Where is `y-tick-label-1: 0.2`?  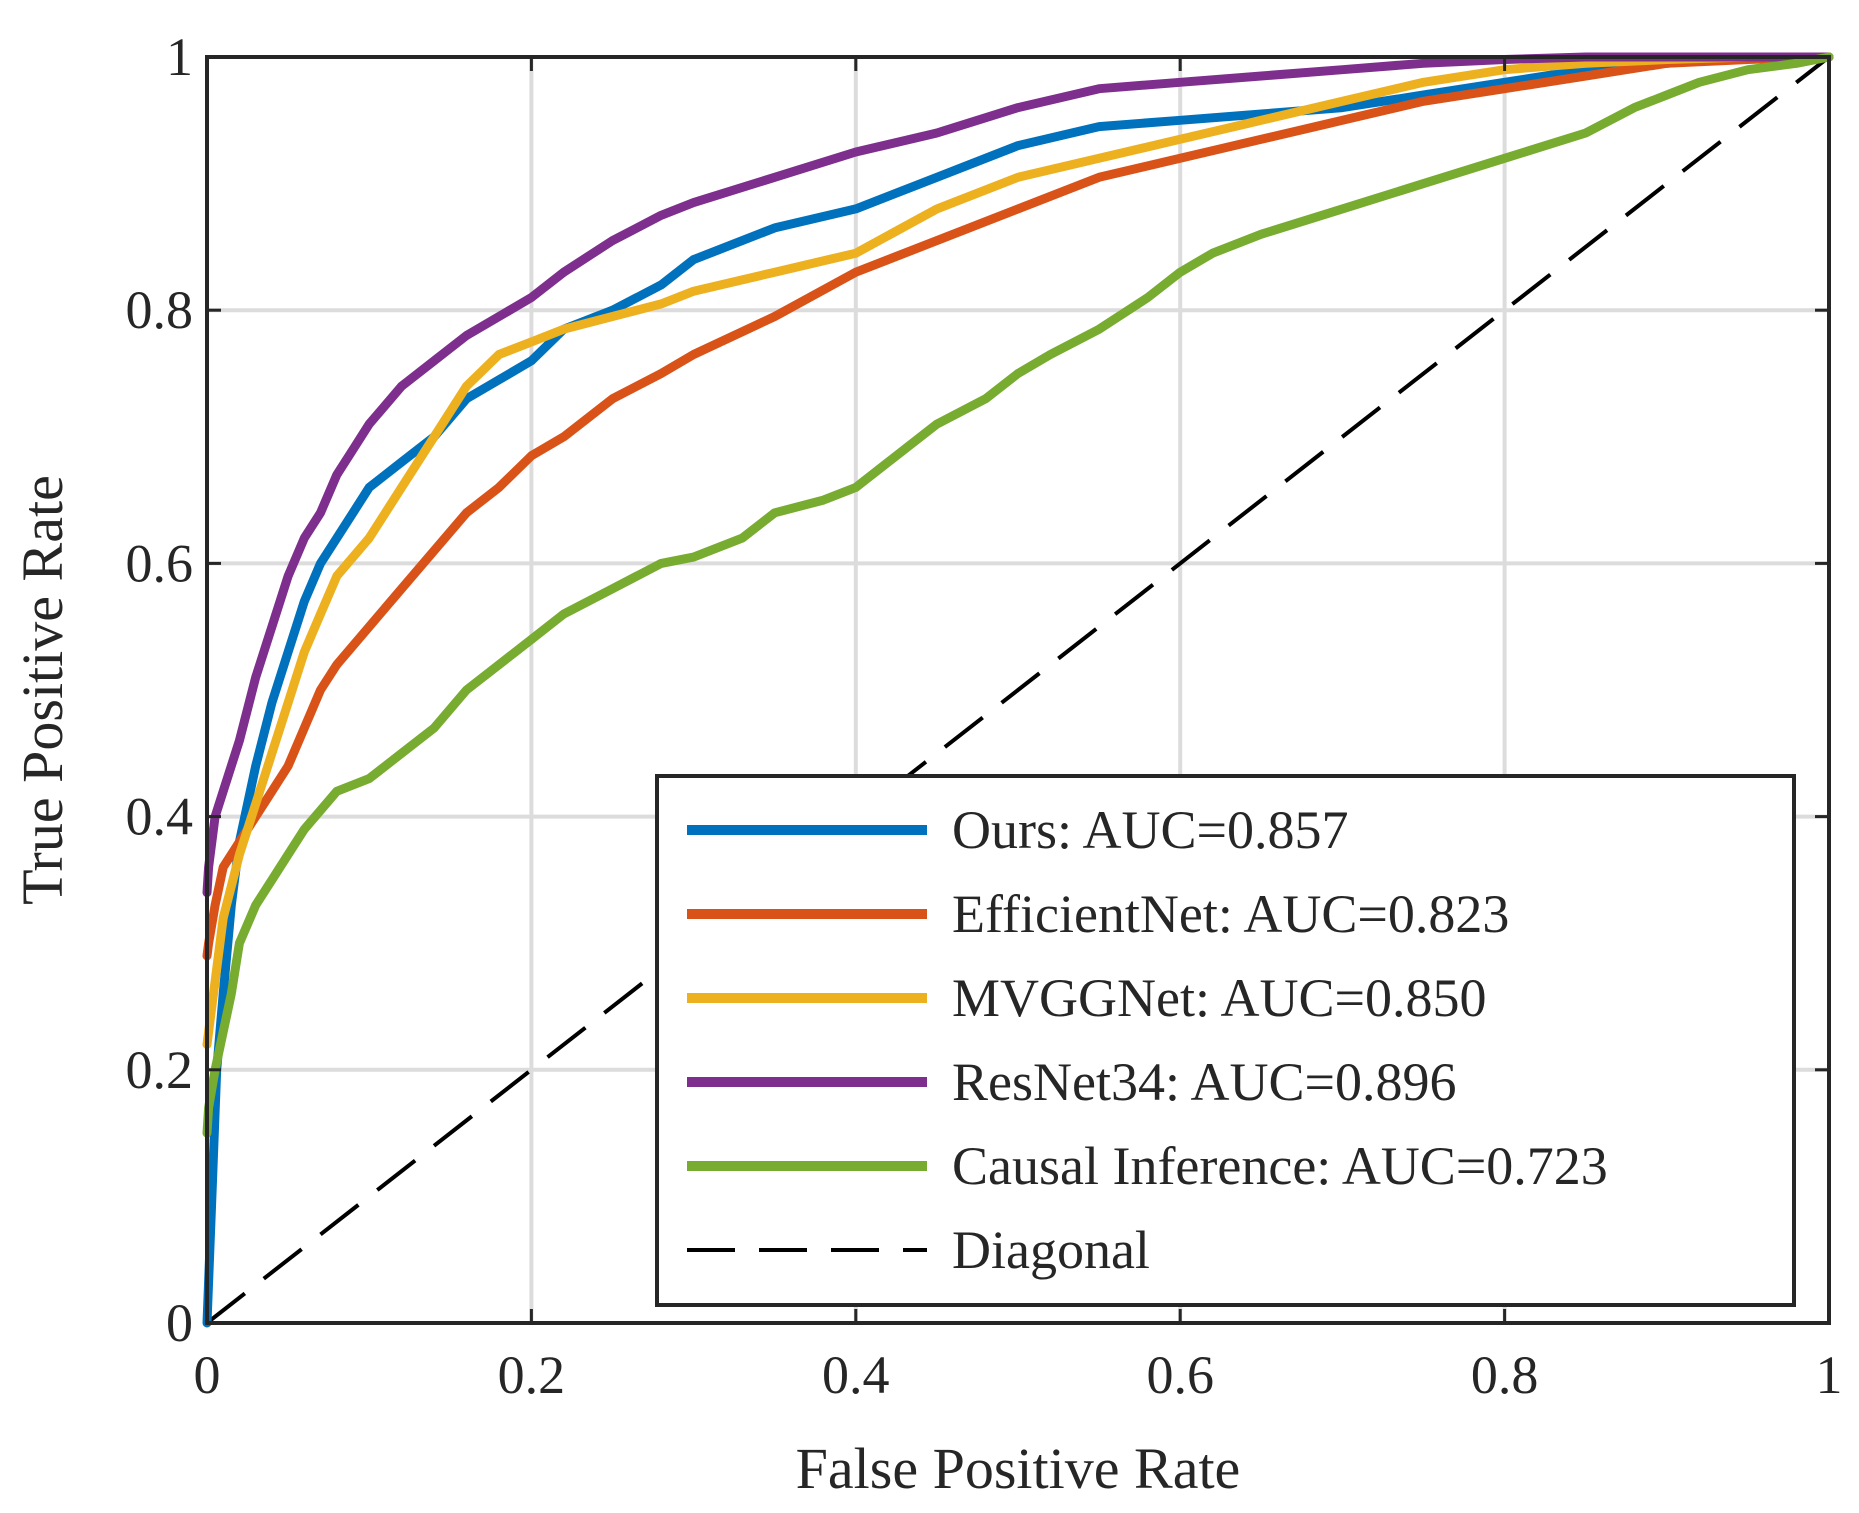
y-tick-label-1: 0.2 is located at coordinates (160, 1070).